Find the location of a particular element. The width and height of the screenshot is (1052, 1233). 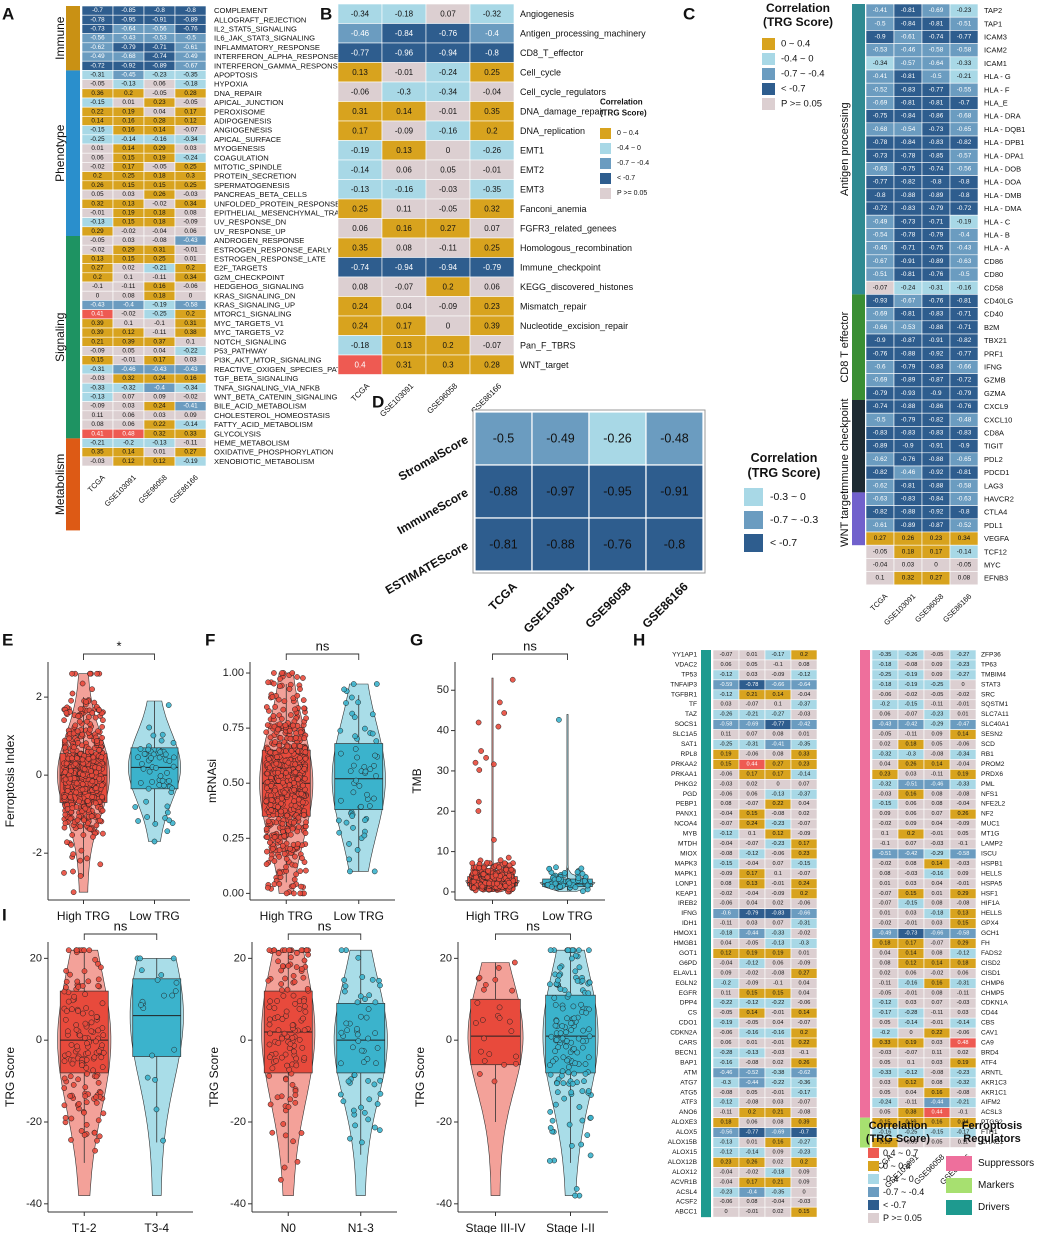

panel-h-right-cell-label: 0.16 is located at coordinates (937, 1093).